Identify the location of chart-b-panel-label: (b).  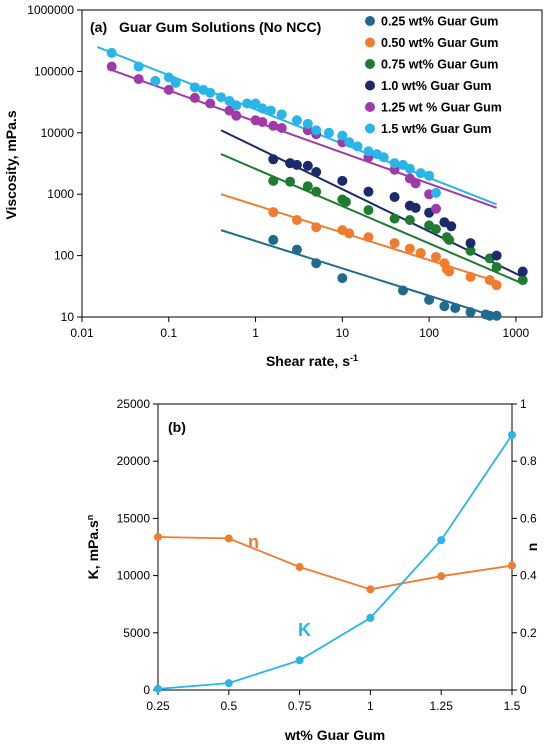
(177, 427).